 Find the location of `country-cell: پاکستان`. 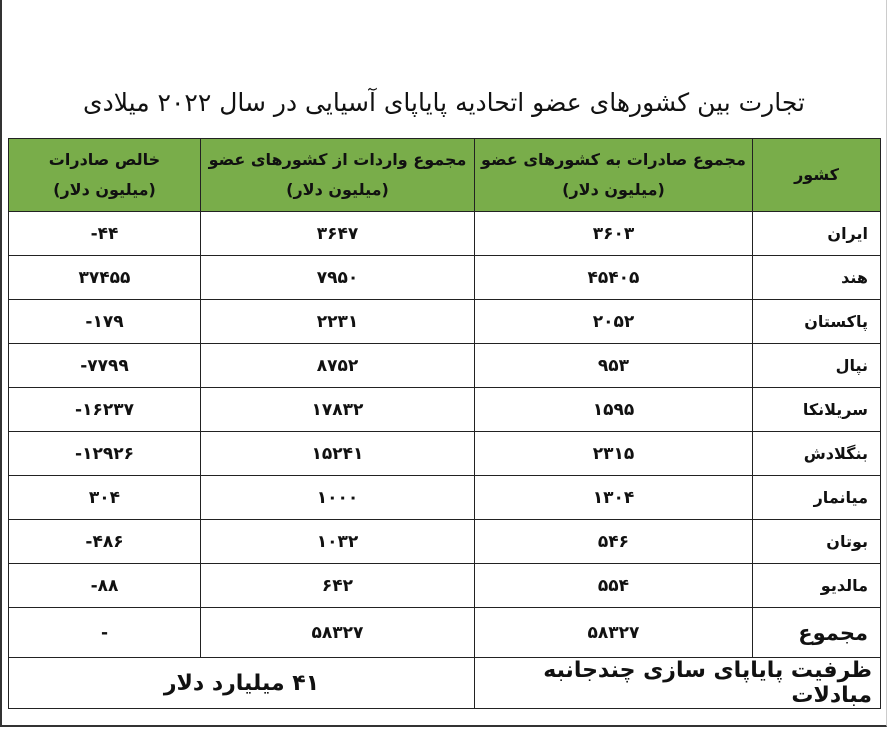

country-cell: پاکستان is located at coordinates (816, 321).